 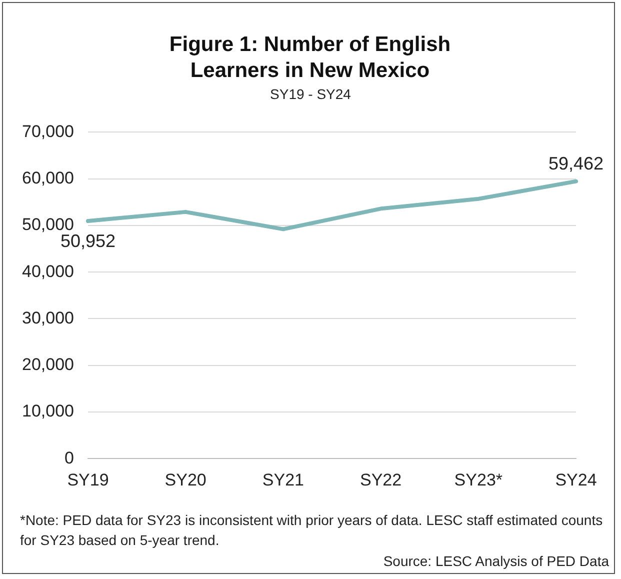 What do you see at coordinates (381, 480) in the screenshot?
I see `x-tick-label: SY22` at bounding box center [381, 480].